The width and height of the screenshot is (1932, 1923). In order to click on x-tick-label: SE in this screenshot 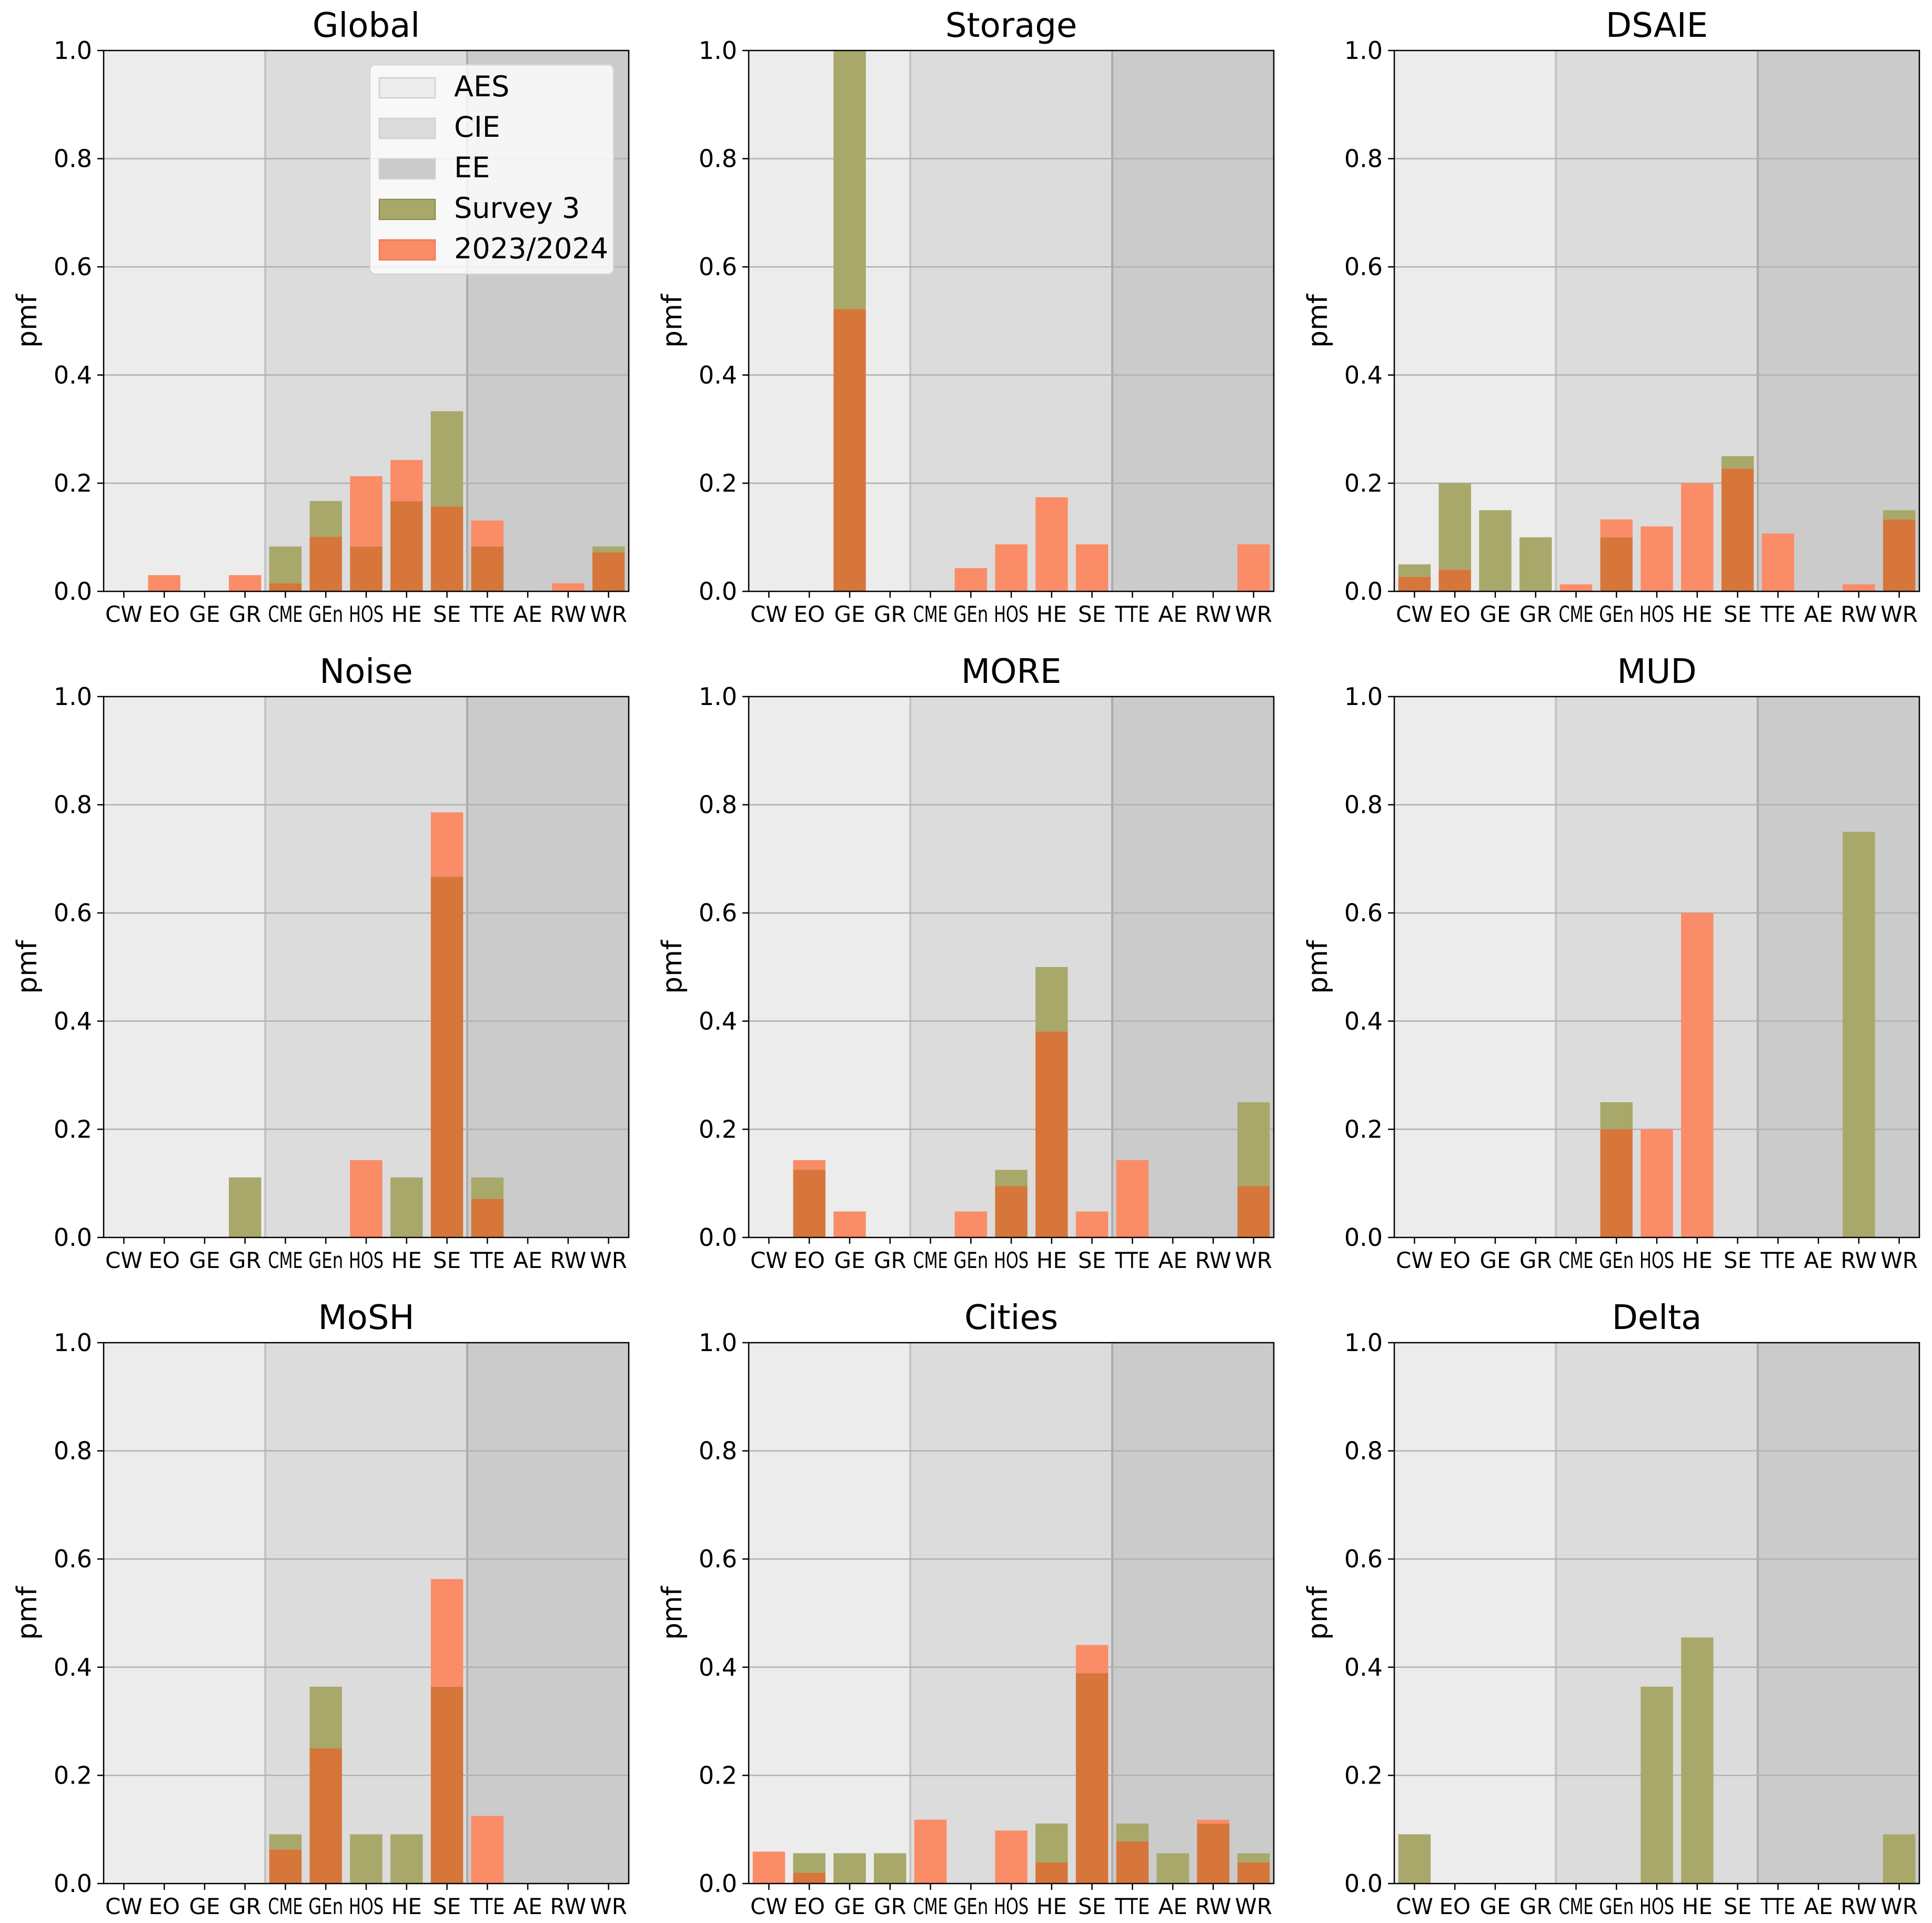, I will do `click(1092, 1906)`.